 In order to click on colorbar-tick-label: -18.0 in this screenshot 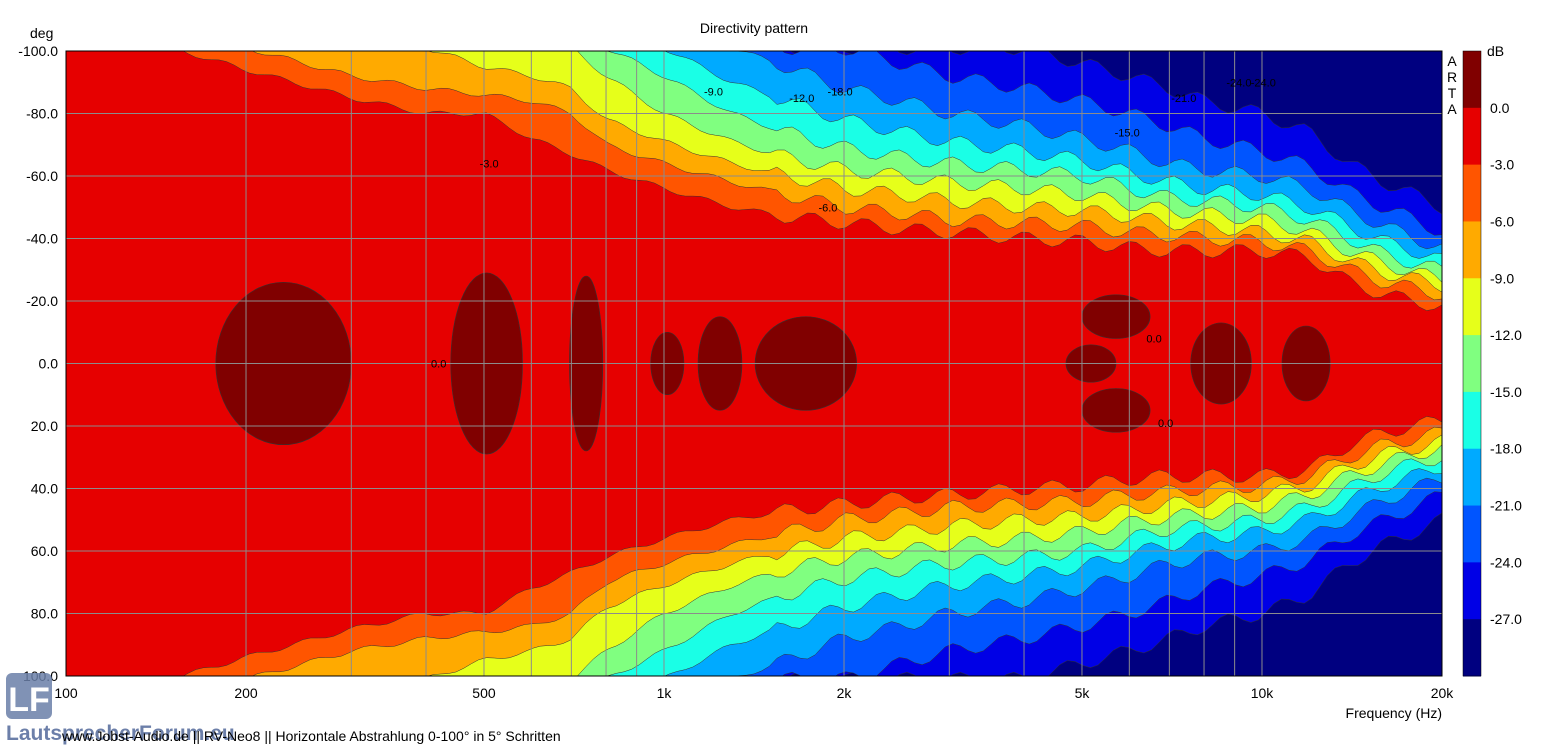, I will do `click(1506, 449)`.